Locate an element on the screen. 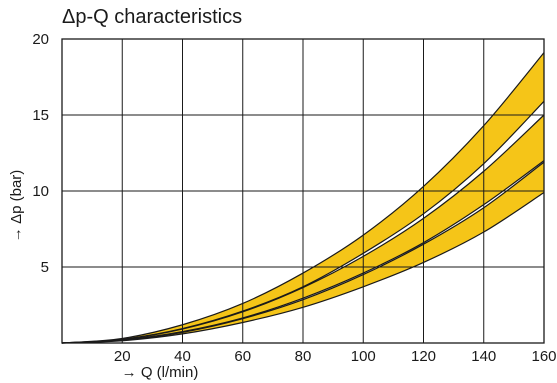  y-tick-label-5: 5 is located at coordinates (45, 267).